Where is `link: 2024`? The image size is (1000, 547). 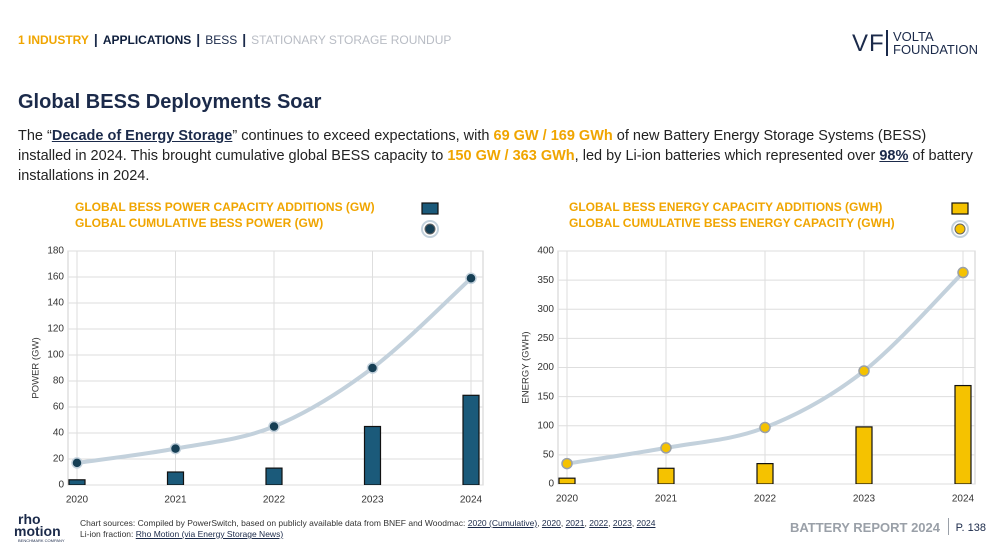 link: 2024 is located at coordinates (646, 523).